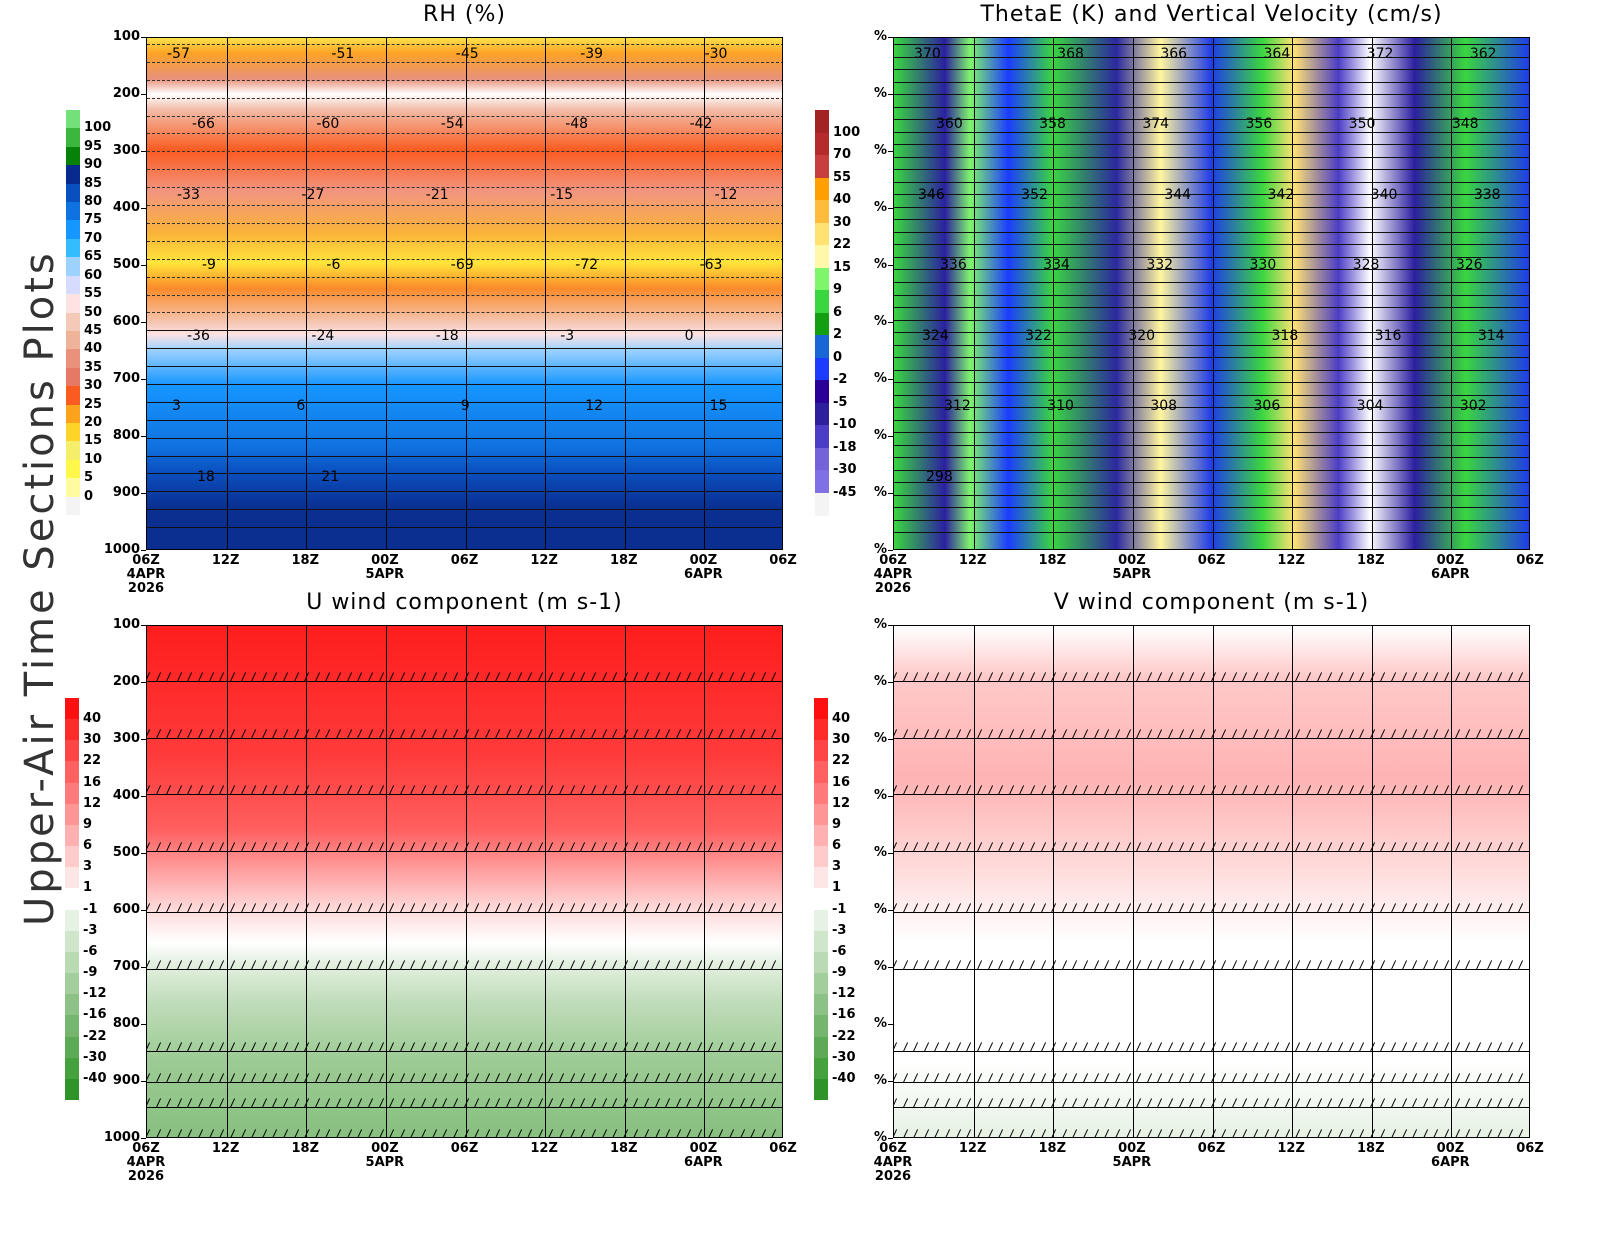 The width and height of the screenshot is (1600, 1236). Describe the element at coordinates (92, 719) in the screenshot. I see `colorbar-label: 40` at that location.